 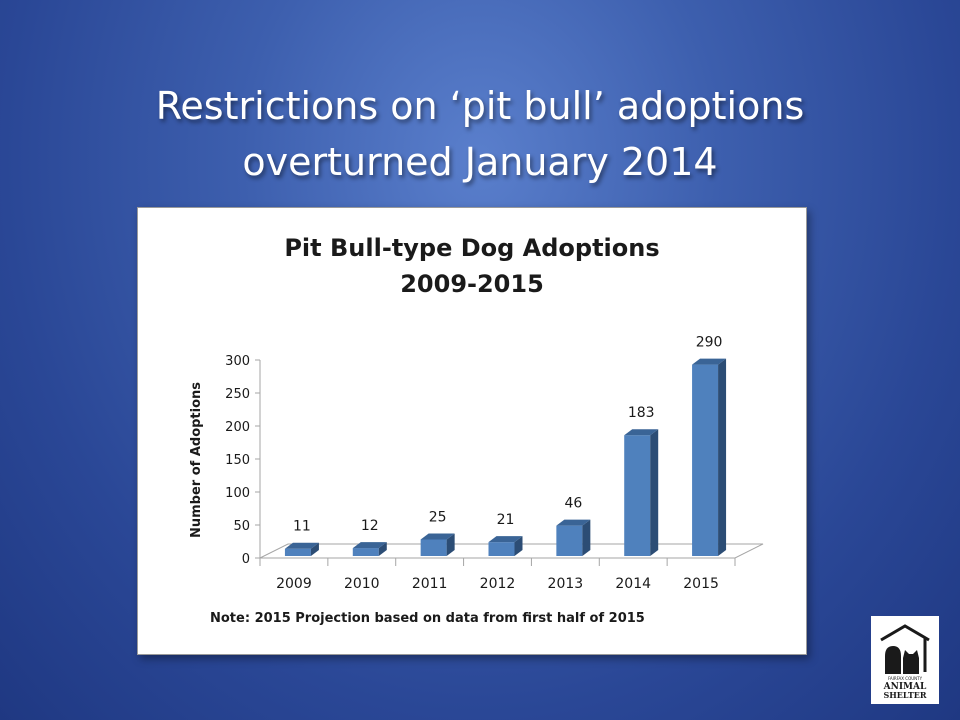 What do you see at coordinates (237, 394) in the screenshot?
I see `y-tick-label: 250` at bounding box center [237, 394].